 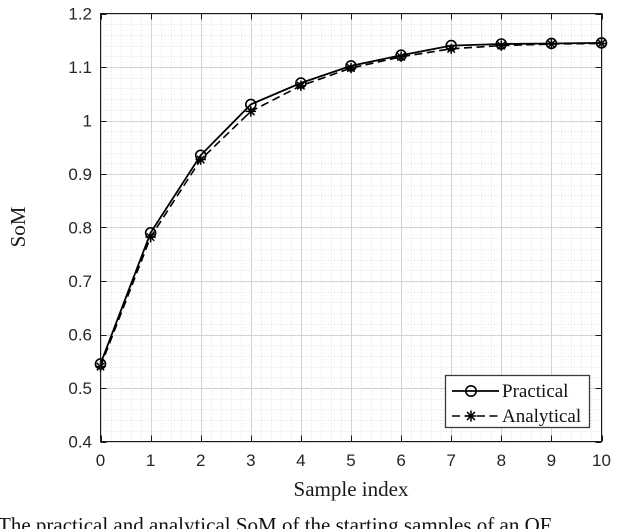 What do you see at coordinates (80, 14) in the screenshot?
I see `svg-text: 1.2` at bounding box center [80, 14].